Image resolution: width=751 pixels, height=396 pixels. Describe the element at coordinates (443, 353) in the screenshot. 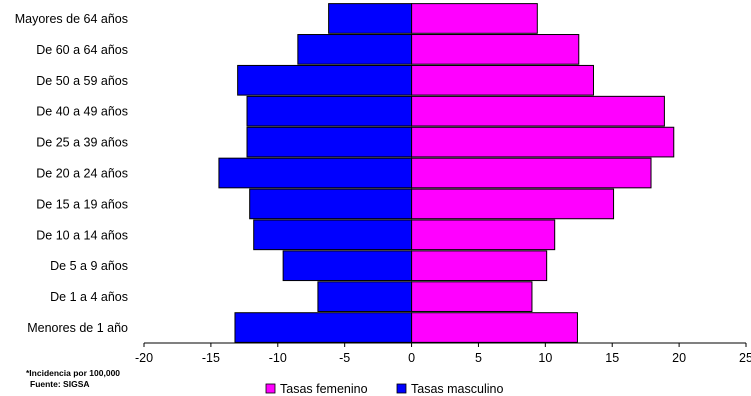

I see `x-axis: -20 -15 -10 -5 0 5 10 15 20 25` at that location.